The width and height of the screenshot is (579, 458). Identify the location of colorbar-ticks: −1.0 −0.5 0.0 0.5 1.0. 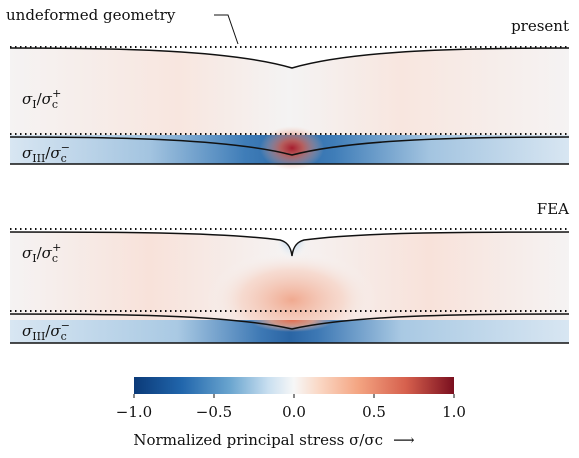
(291, 407).